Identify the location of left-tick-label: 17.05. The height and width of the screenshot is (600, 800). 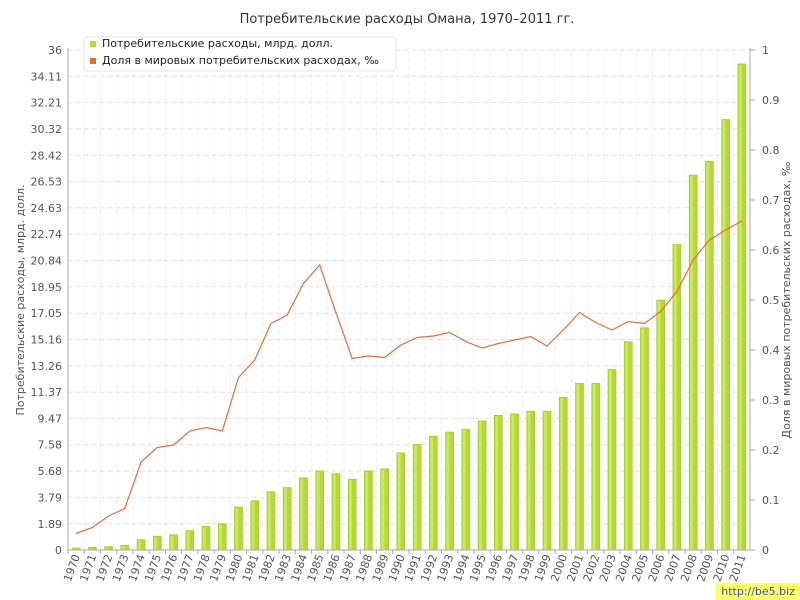
(47, 313).